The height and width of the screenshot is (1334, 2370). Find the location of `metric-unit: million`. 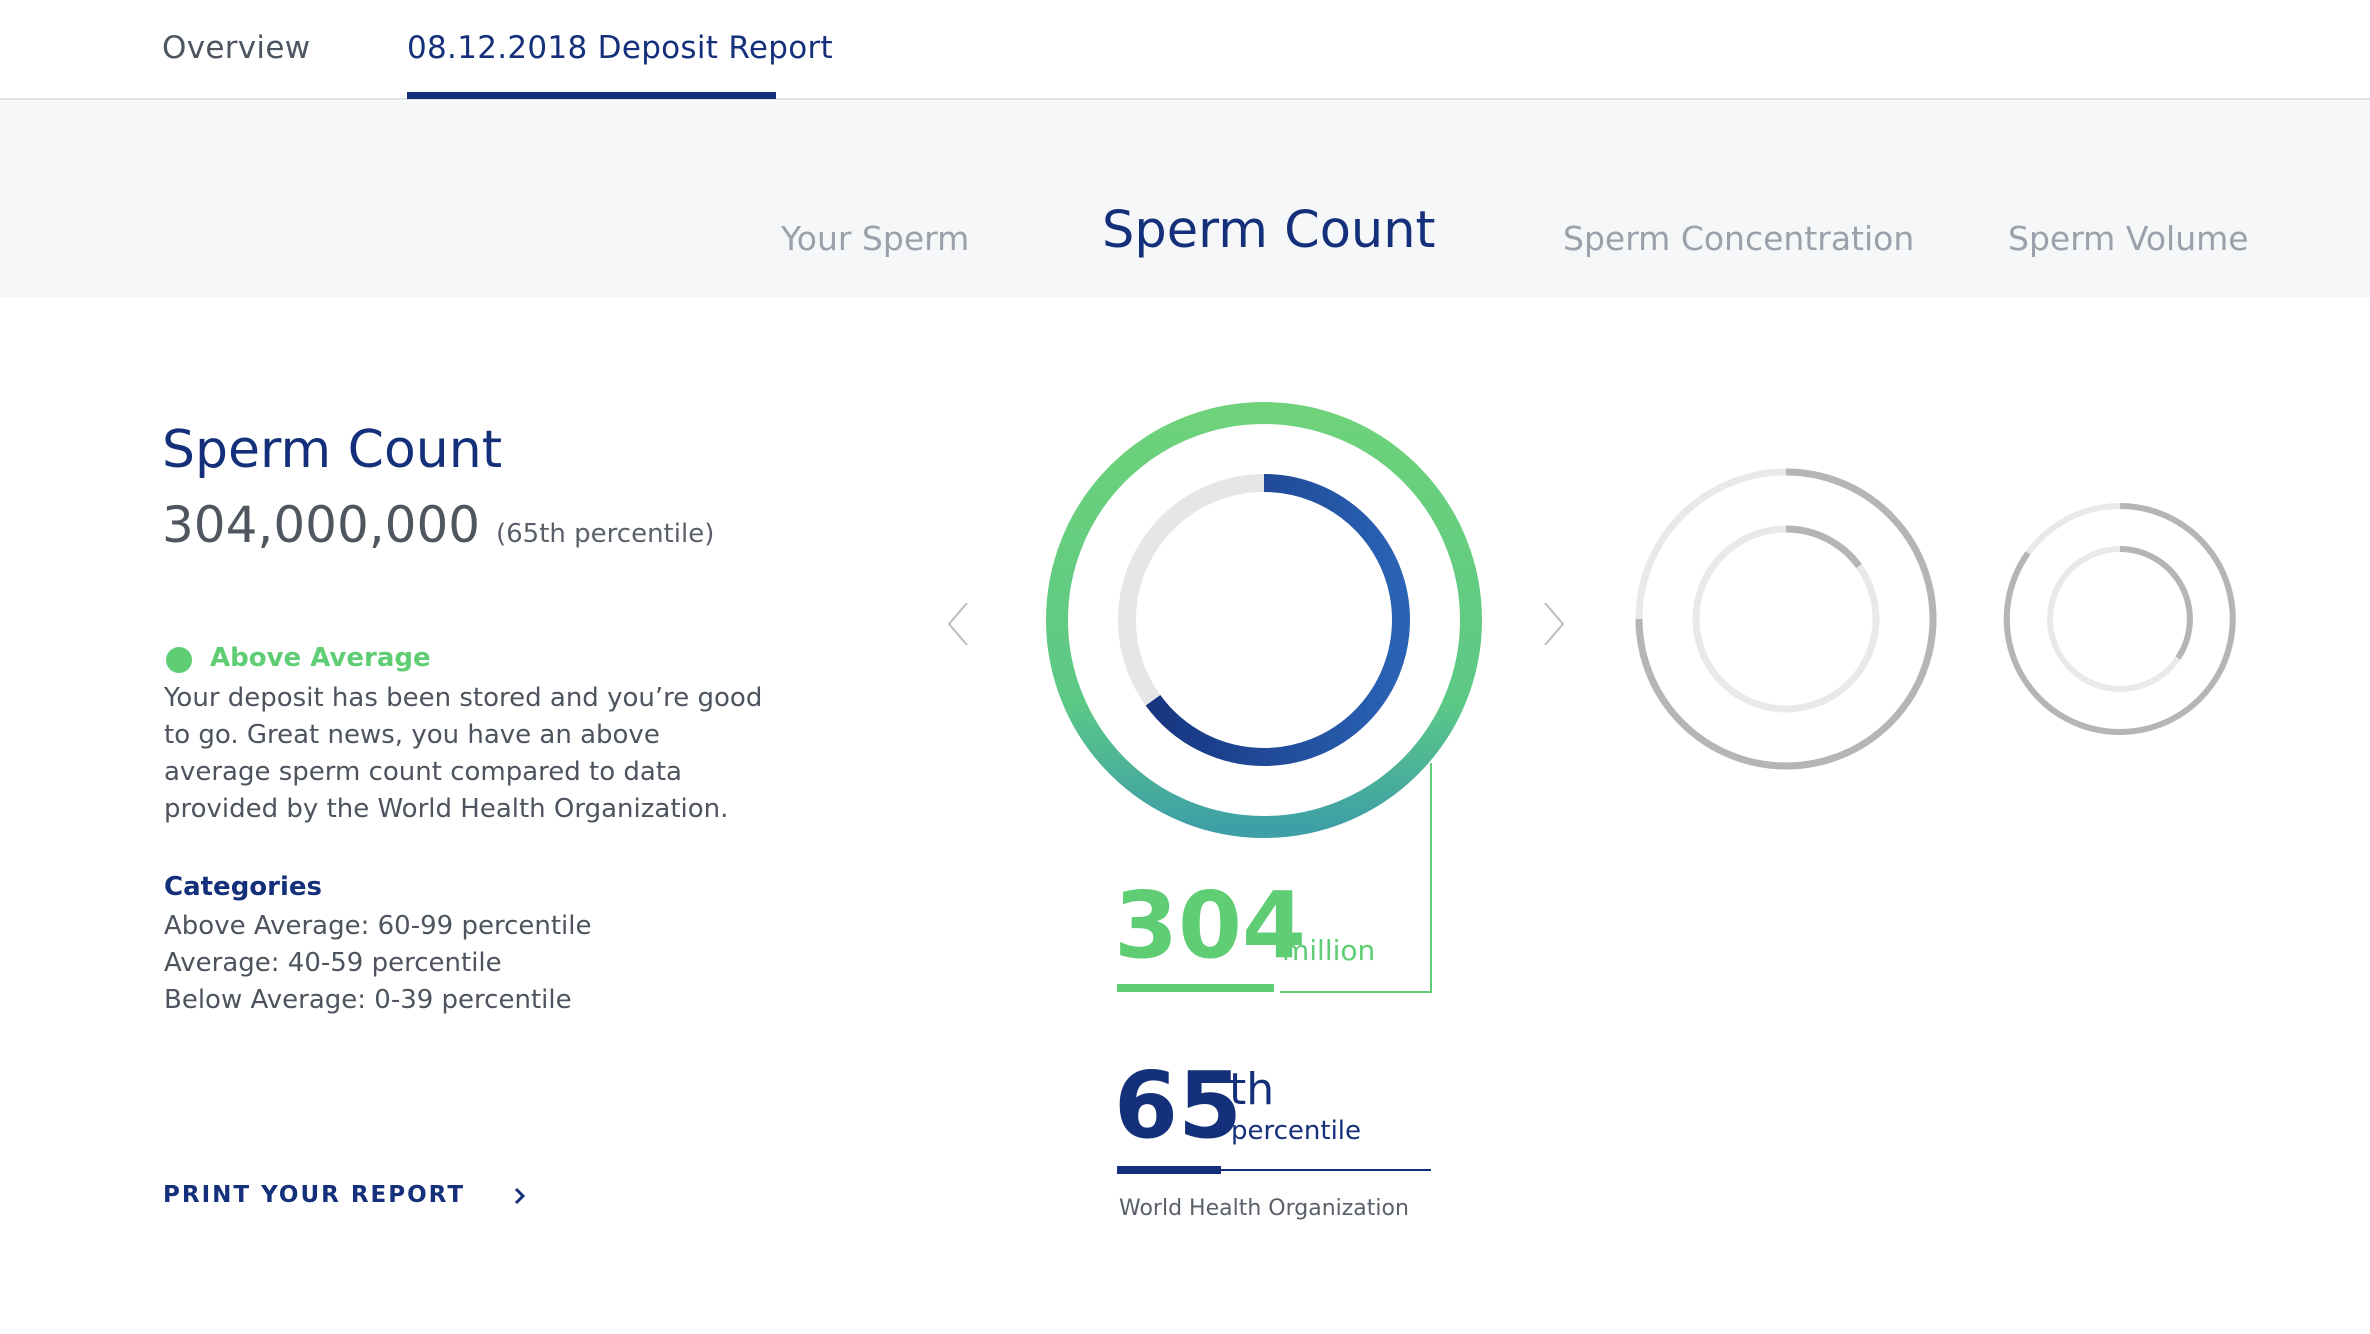

metric-unit: million is located at coordinates (1329, 950).